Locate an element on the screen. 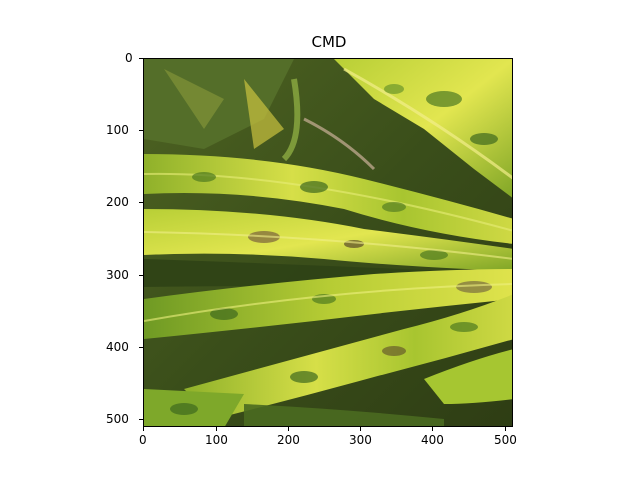 This screenshot has height=480, width=640. y-tick-label: 400 is located at coordinates (117, 347).